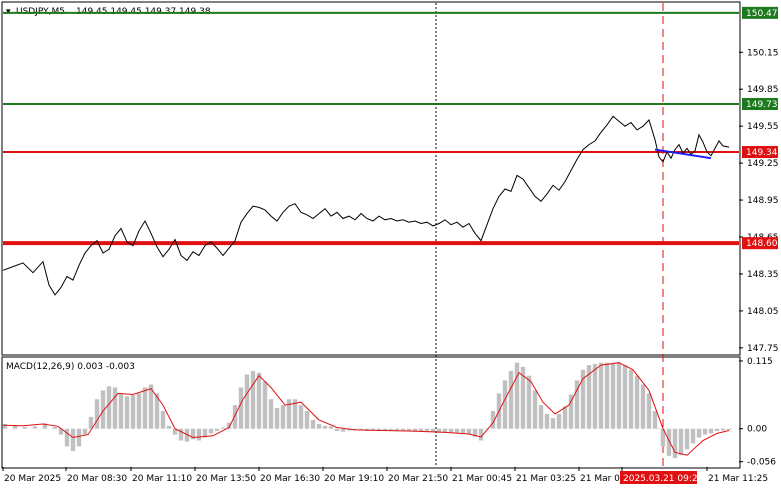 This screenshot has height=492, width=781. Describe the element at coordinates (683, 154) in the screenshot. I see `trend-line` at that location.